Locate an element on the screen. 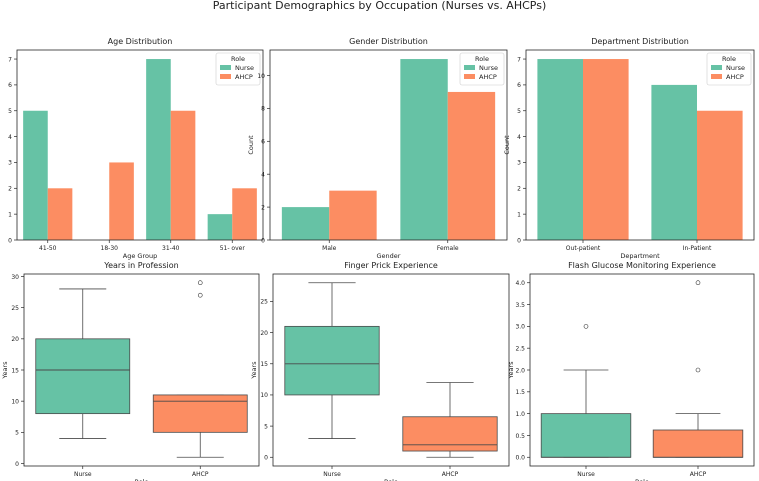 The width and height of the screenshot is (759, 481). chart-title: Department Distribution is located at coordinates (640, 41).